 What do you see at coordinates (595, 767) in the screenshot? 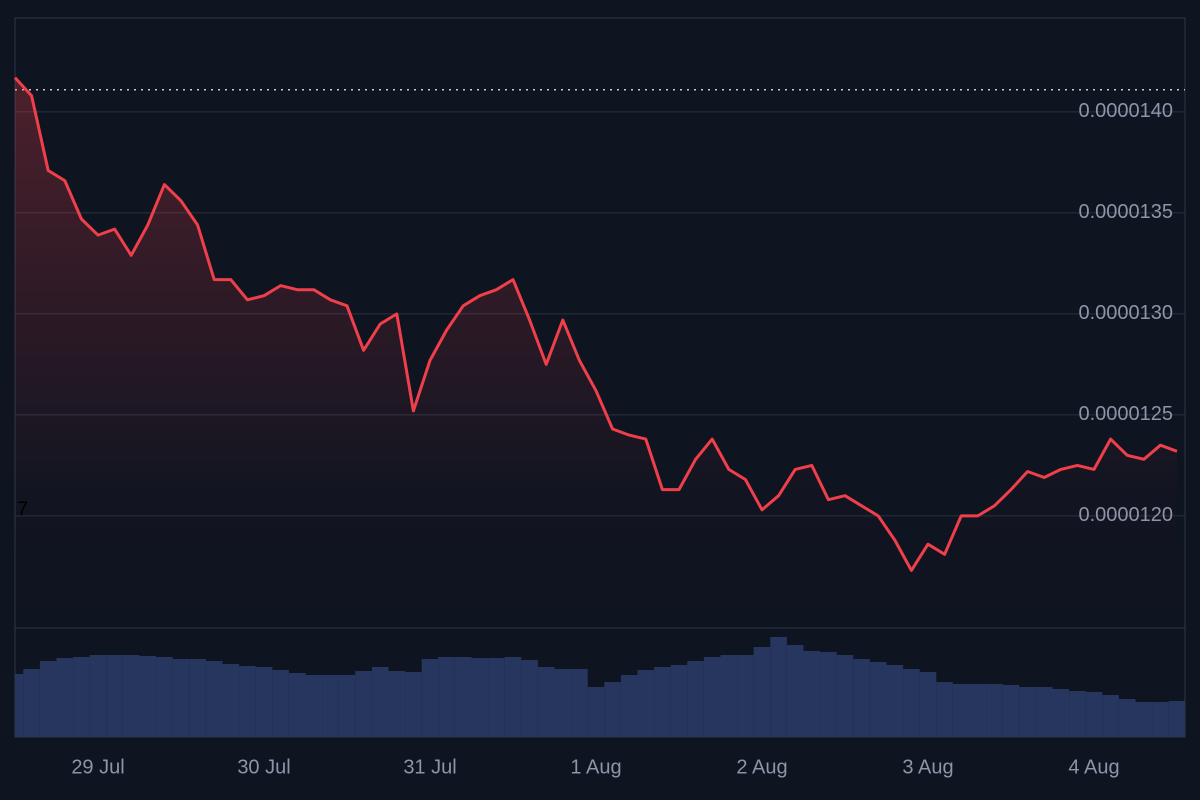
I see `x-tick-label: 1 Aug` at bounding box center [595, 767].